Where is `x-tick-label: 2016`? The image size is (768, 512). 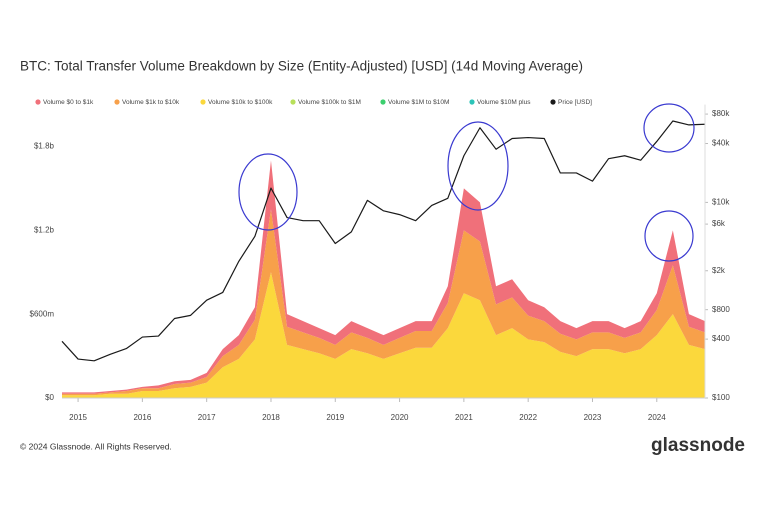 x-tick-label: 2016 is located at coordinates (142, 417).